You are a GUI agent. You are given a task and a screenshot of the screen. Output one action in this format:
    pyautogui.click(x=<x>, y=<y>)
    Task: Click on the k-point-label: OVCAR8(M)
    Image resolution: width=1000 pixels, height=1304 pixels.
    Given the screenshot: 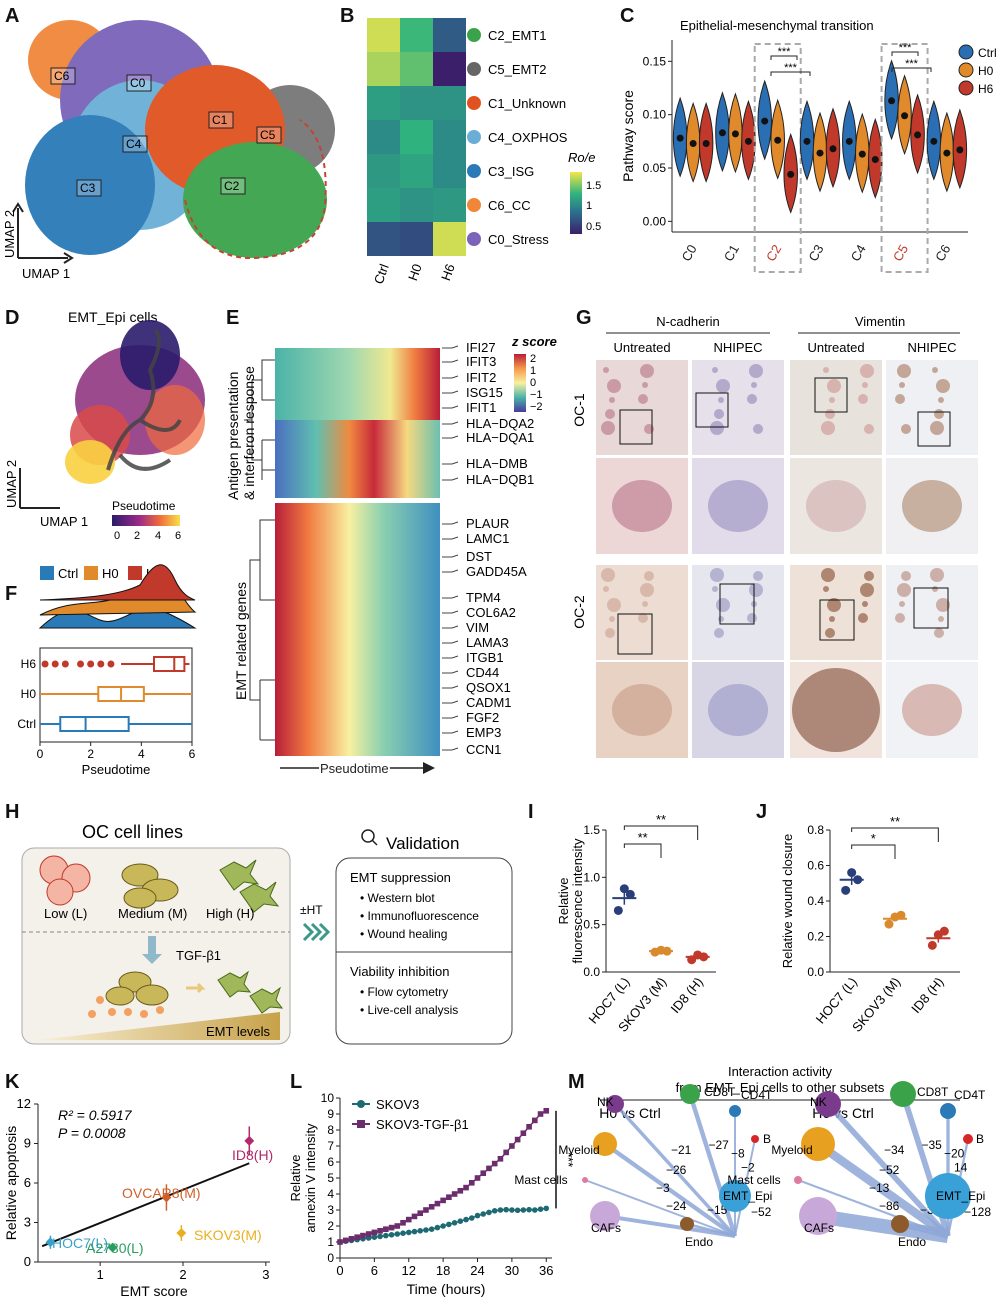 What is the action you would take?
    pyautogui.click(x=161, y=1193)
    